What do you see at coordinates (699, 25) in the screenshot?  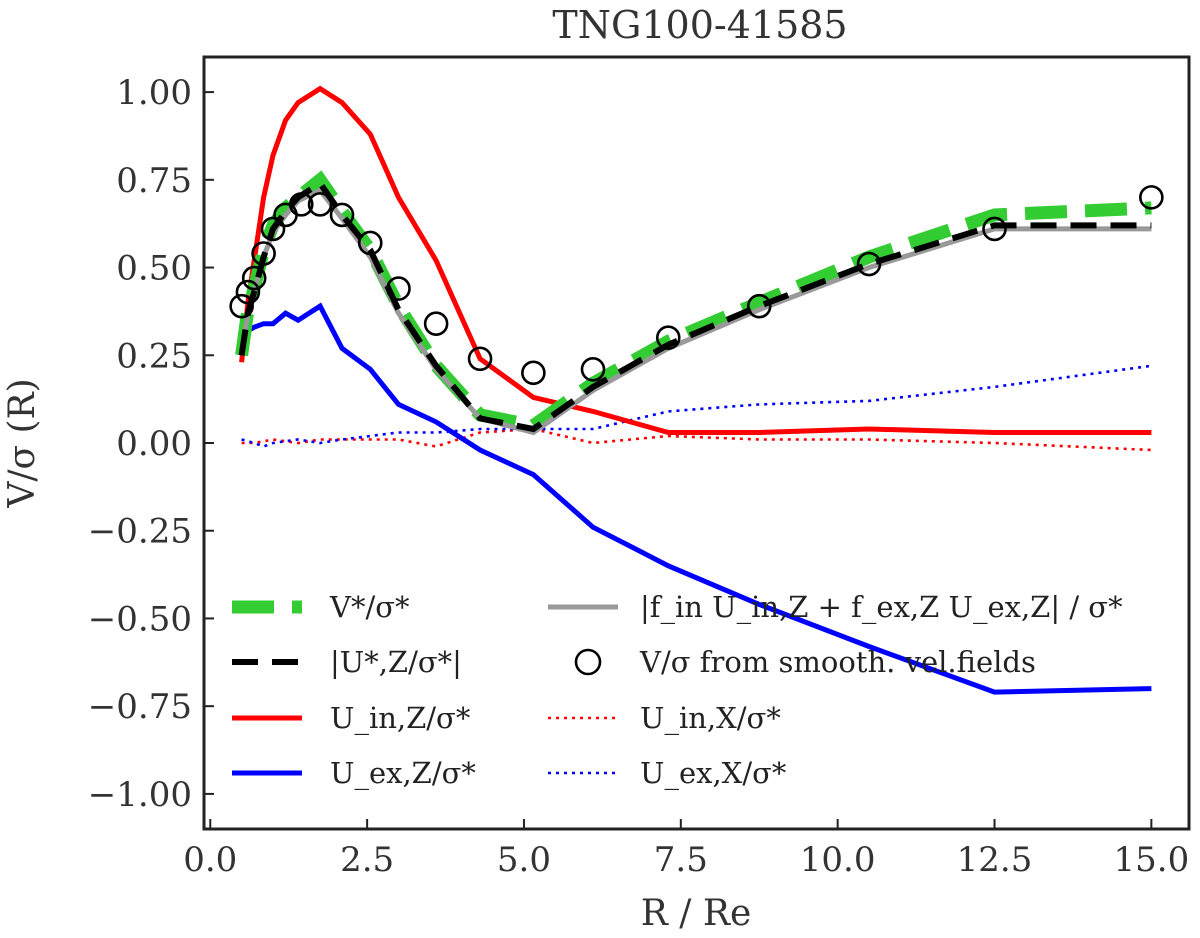 I see `chart-title: TNG100-41585` at bounding box center [699, 25].